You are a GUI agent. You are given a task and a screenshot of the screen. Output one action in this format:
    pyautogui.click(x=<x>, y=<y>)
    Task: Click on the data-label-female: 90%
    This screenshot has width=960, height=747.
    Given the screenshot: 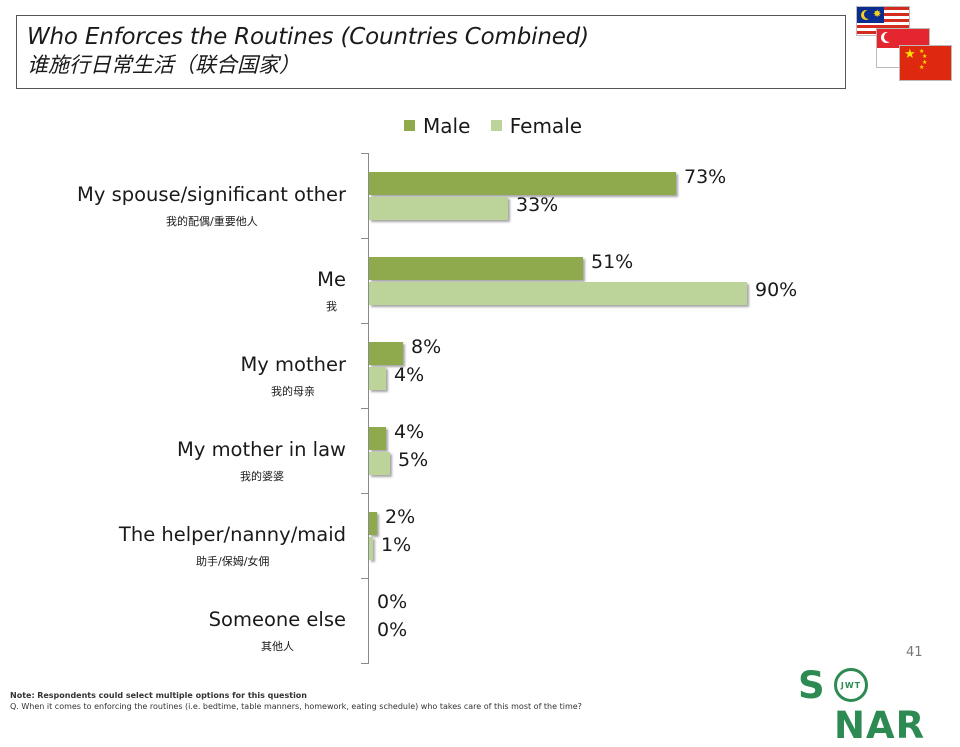 What is the action you would take?
    pyautogui.click(x=776, y=290)
    